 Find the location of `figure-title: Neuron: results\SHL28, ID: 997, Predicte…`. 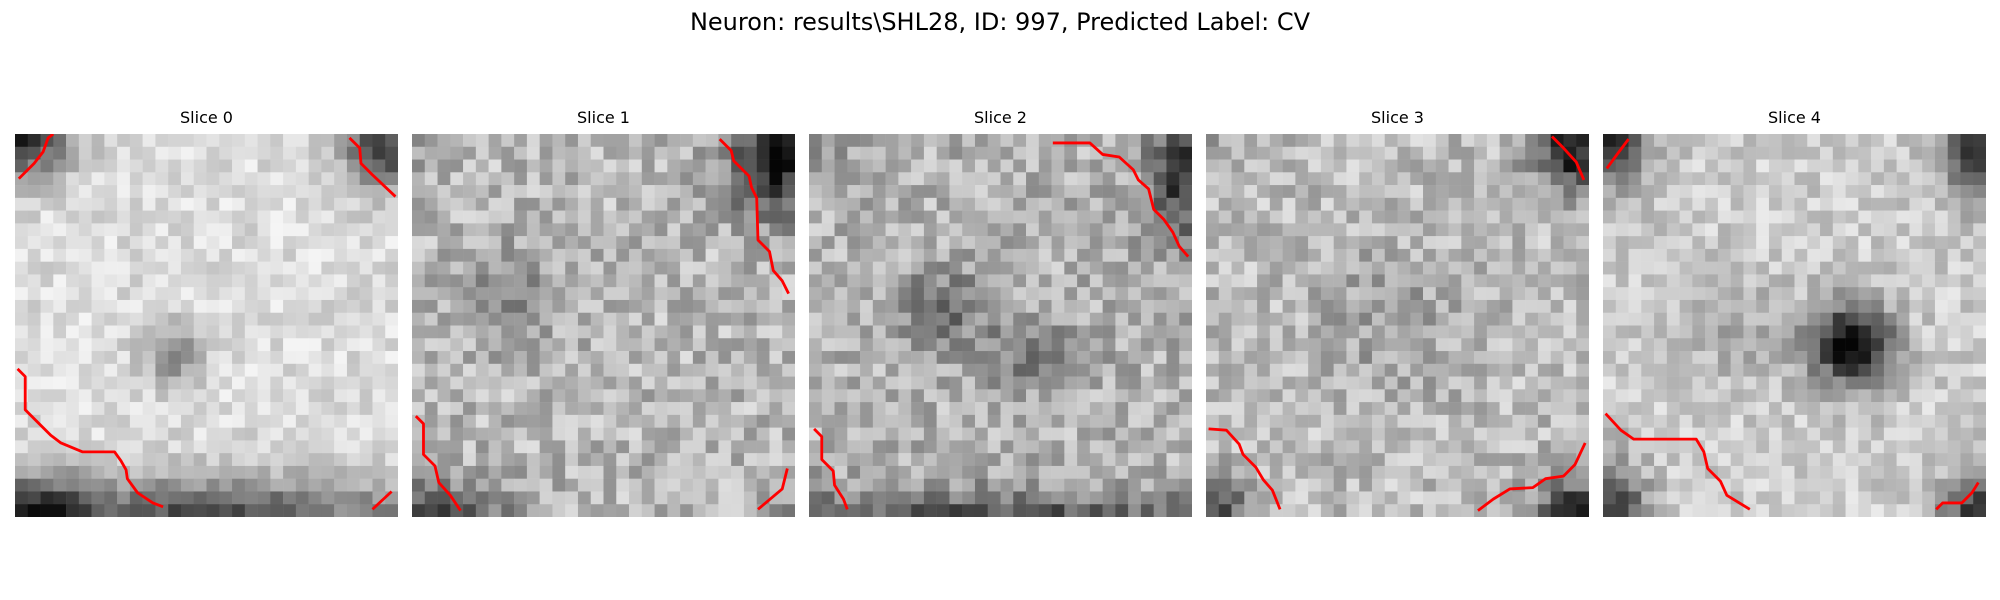

figure-title: Neuron: results\SHL28, ID: 997, Predicte… is located at coordinates (1000, 22).